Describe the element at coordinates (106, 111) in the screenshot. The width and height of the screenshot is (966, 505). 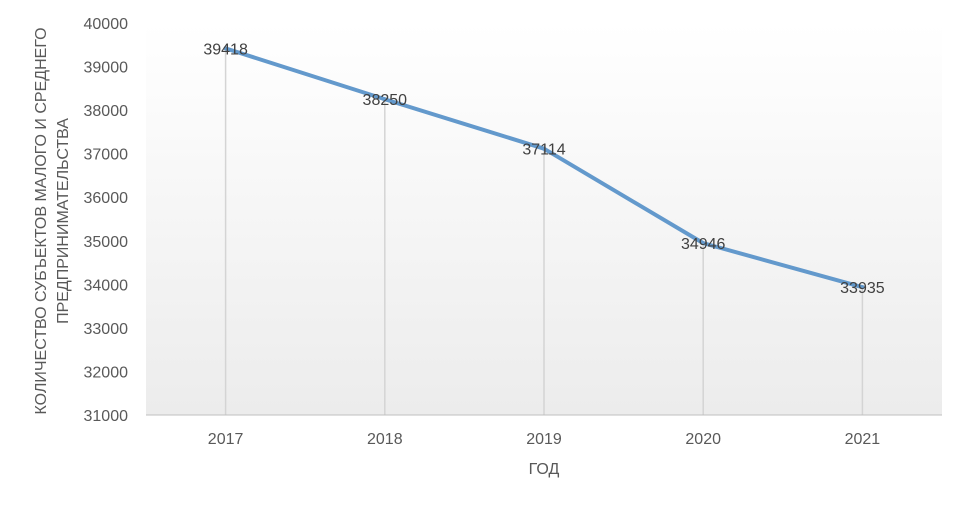
I see `y-tick-label: 38000` at that location.